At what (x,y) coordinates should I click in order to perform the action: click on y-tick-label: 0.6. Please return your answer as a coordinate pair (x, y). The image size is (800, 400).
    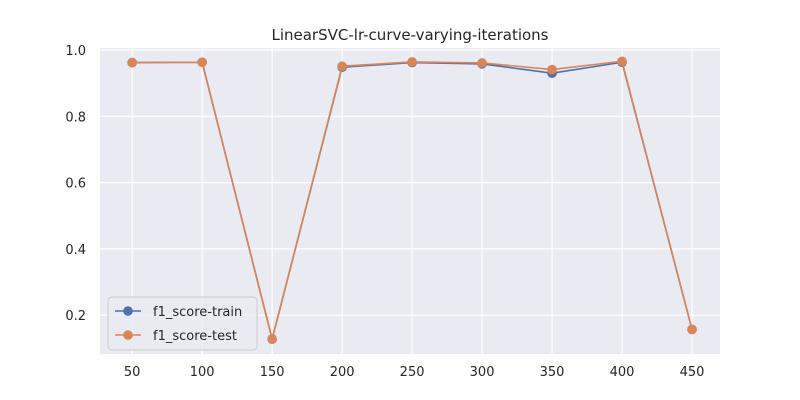
    Looking at the image, I should click on (75, 184).